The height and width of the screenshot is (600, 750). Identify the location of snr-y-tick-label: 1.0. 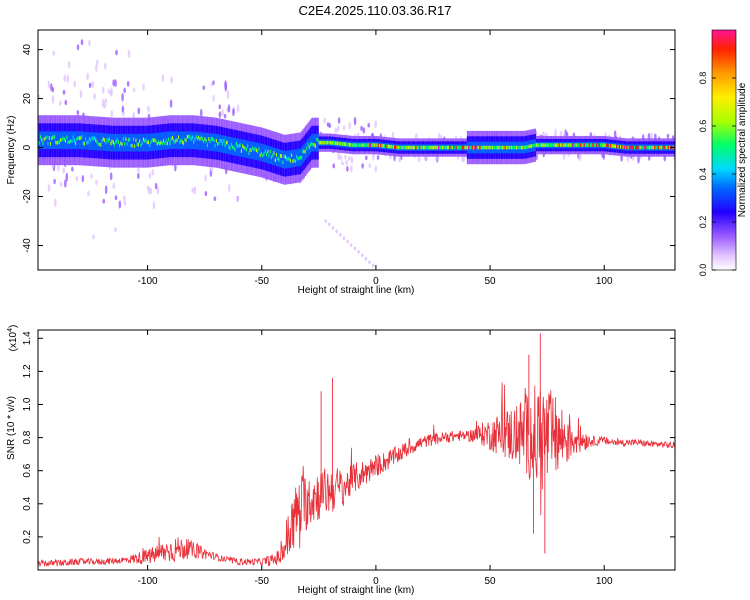
(27, 404).